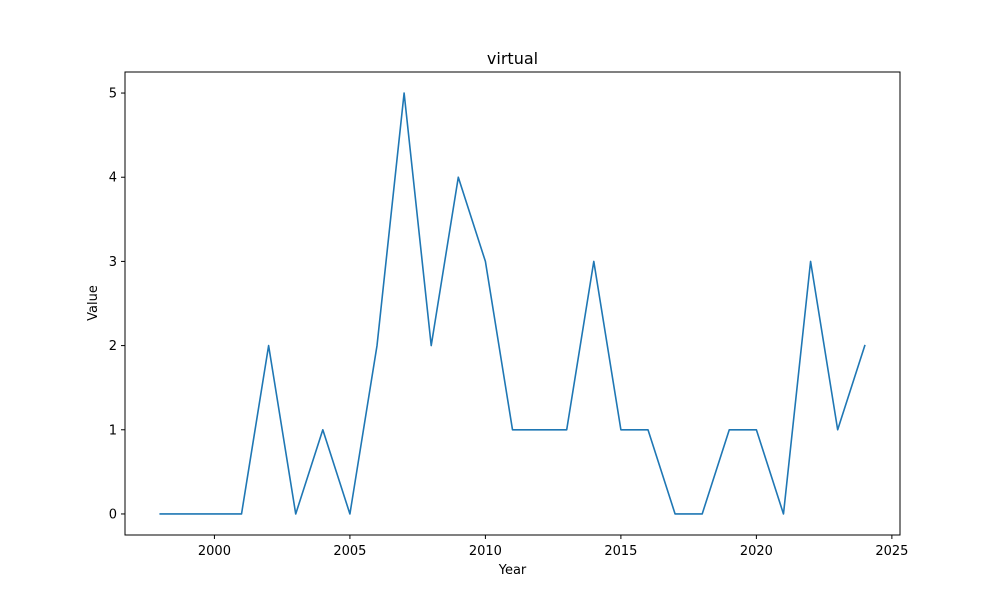 This screenshot has height=600, width=1000. What do you see at coordinates (113, 94) in the screenshot?
I see `y-tick-label-5: 5` at bounding box center [113, 94].